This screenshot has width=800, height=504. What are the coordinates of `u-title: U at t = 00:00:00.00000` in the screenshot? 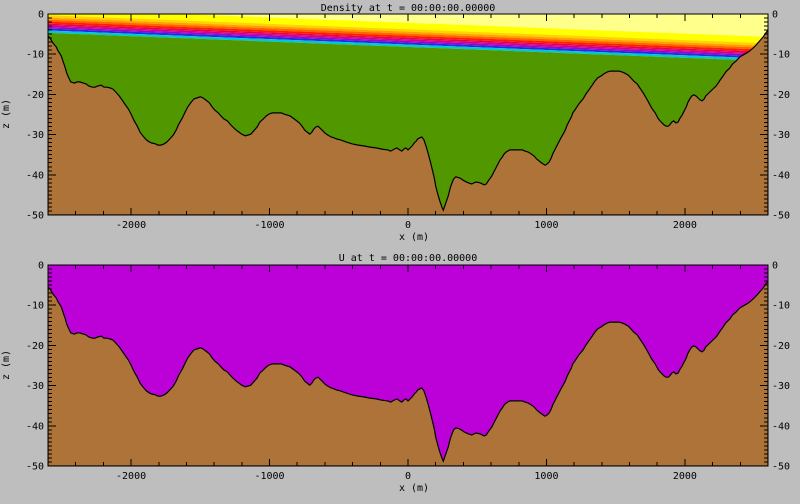 It's located at (408, 258).